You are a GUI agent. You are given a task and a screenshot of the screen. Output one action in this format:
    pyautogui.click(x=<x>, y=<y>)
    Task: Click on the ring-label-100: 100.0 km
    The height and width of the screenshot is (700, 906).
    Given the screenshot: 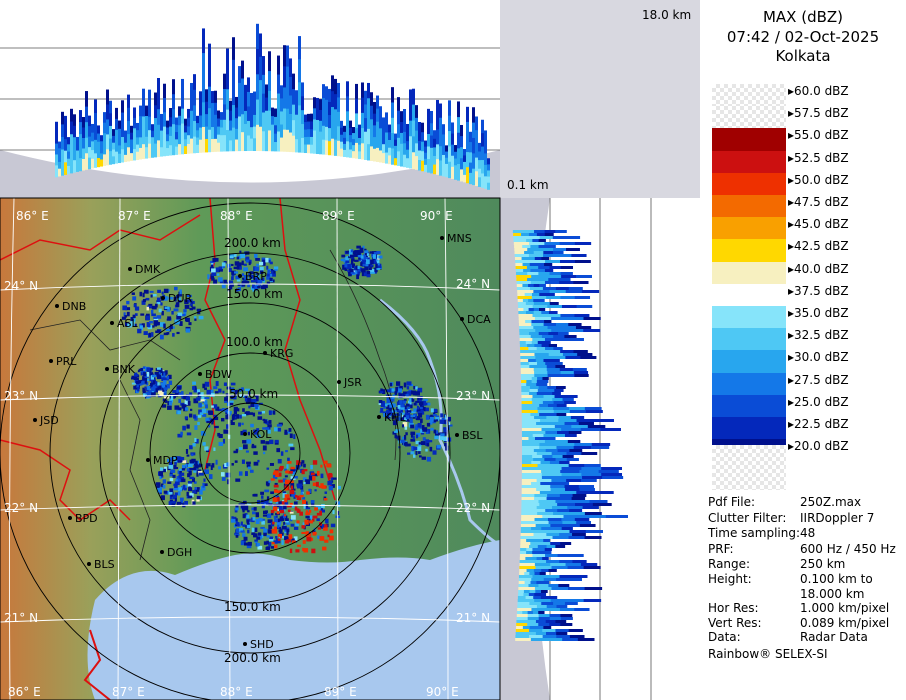 What is the action you would take?
    pyautogui.click(x=254, y=342)
    